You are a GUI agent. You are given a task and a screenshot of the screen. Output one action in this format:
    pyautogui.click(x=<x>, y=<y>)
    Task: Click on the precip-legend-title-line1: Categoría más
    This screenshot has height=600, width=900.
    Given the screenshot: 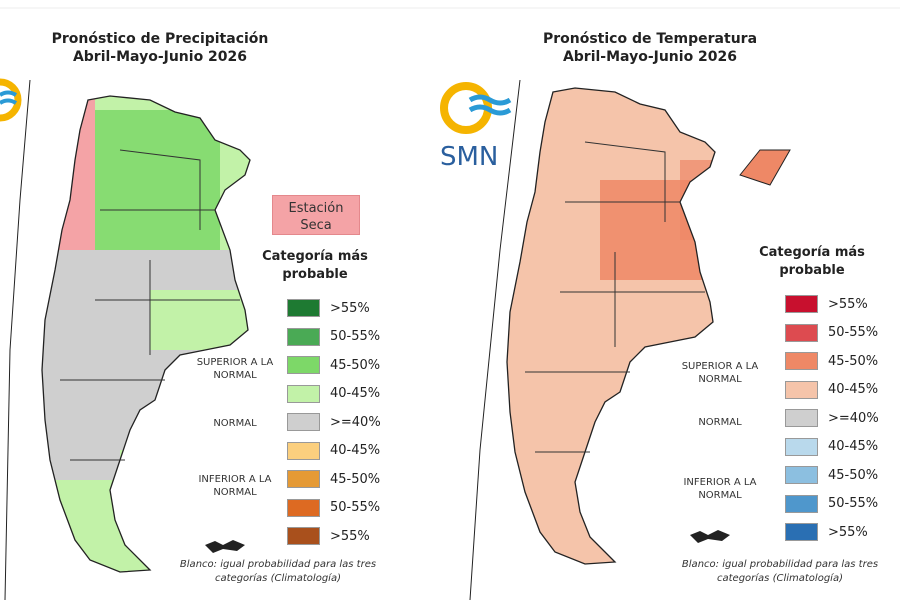 What is the action you would take?
    pyautogui.click(x=315, y=256)
    